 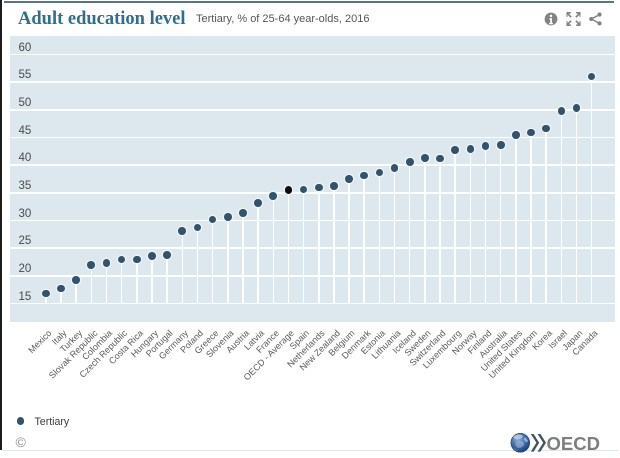 I want to click on svg-text: OECD, so click(x=574, y=443).